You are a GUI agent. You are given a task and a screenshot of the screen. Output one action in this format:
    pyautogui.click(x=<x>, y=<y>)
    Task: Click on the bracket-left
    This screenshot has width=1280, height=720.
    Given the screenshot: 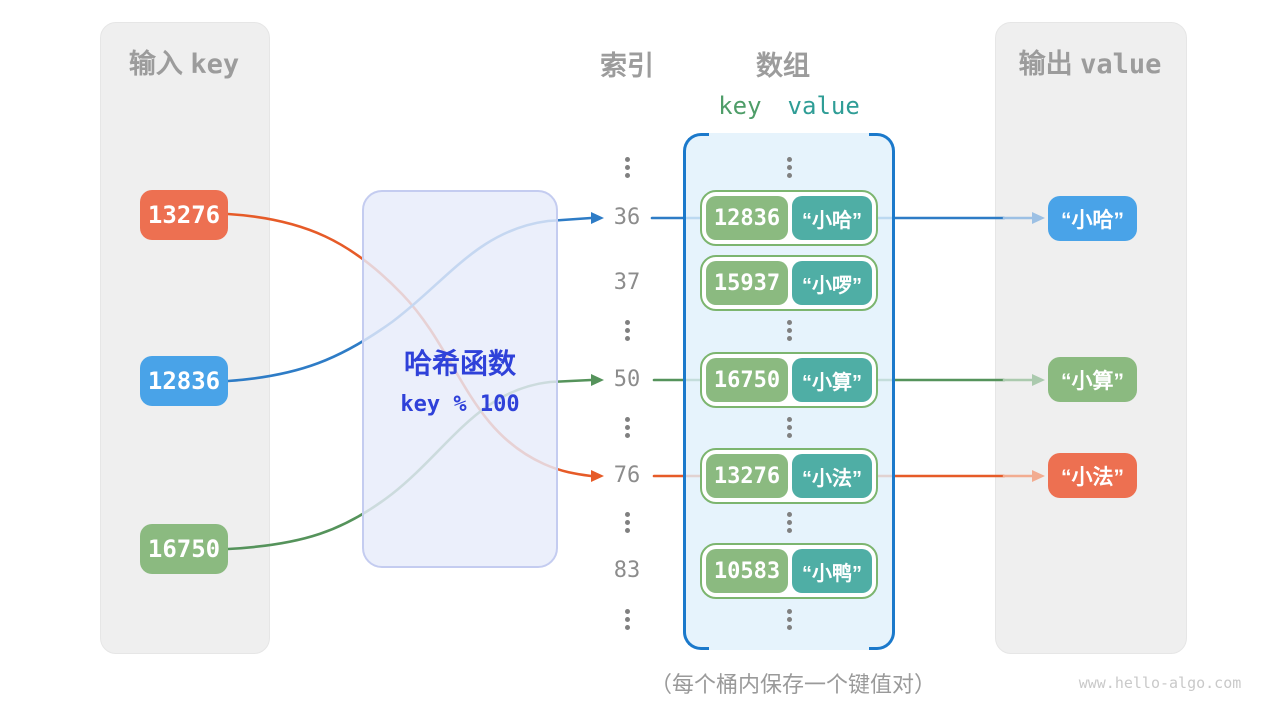 What is the action you would take?
    pyautogui.click(x=696, y=391)
    